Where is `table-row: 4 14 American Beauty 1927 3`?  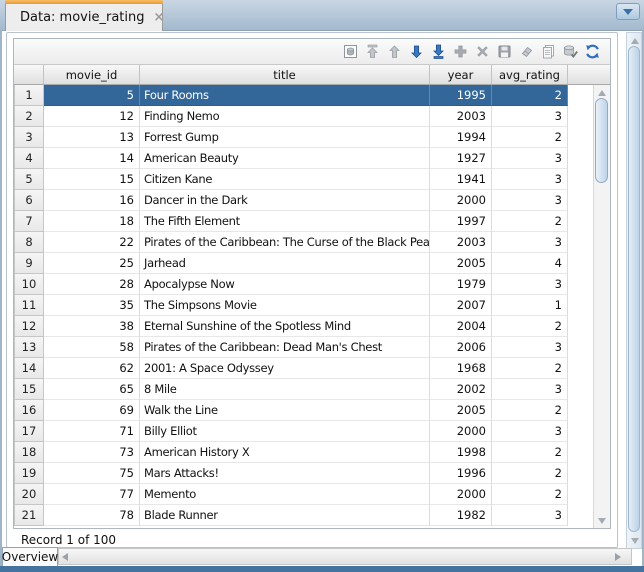 table-row: 4 14 American Beauty 1927 3 is located at coordinates (312, 158).